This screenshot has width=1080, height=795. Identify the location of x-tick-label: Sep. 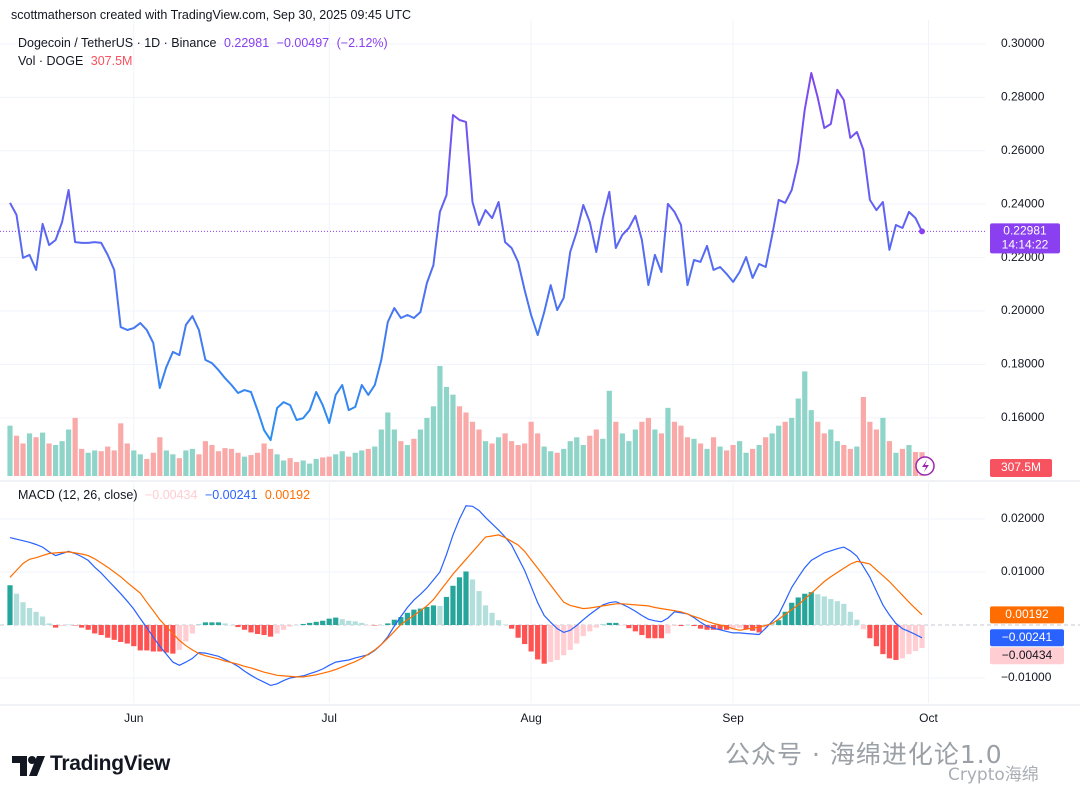
(733, 718).